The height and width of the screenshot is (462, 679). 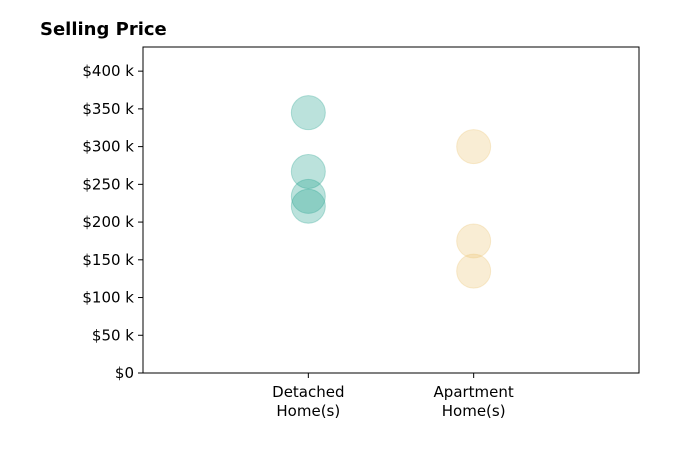 I want to click on chart-title: Selling Price, so click(x=103, y=29).